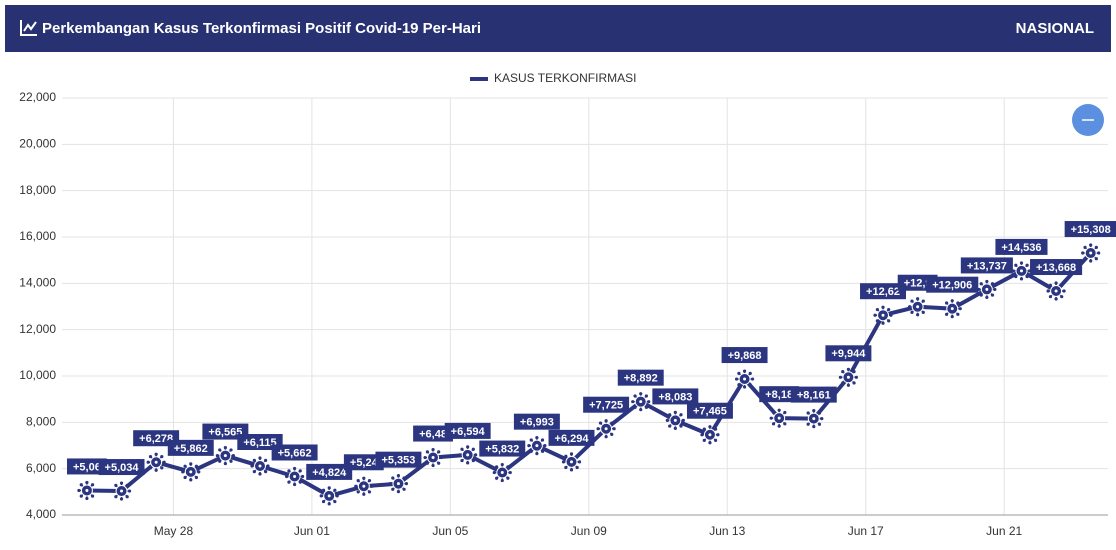  I want to click on data-label: +15,308, so click(1090, 229).